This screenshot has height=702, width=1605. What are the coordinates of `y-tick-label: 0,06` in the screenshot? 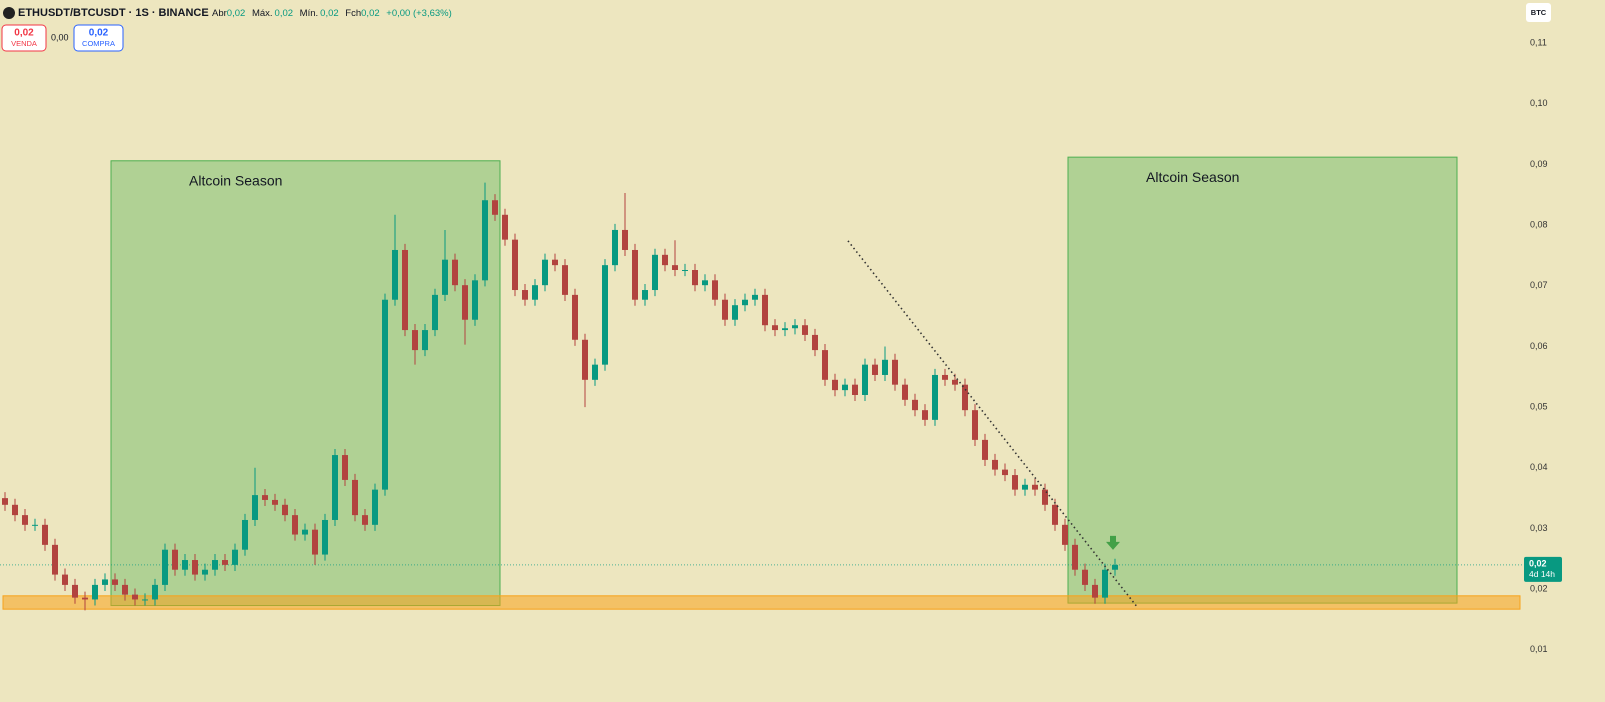 It's located at (1539, 346).